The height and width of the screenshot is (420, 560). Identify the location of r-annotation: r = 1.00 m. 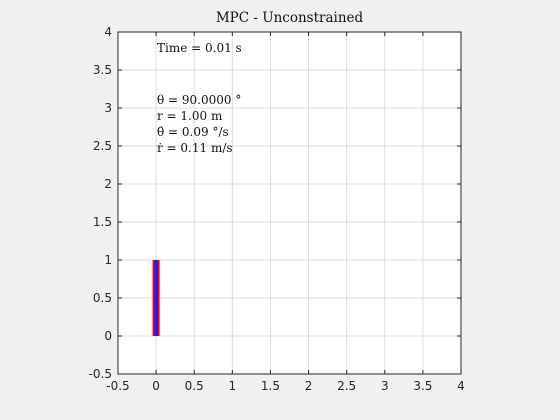
(190, 116).